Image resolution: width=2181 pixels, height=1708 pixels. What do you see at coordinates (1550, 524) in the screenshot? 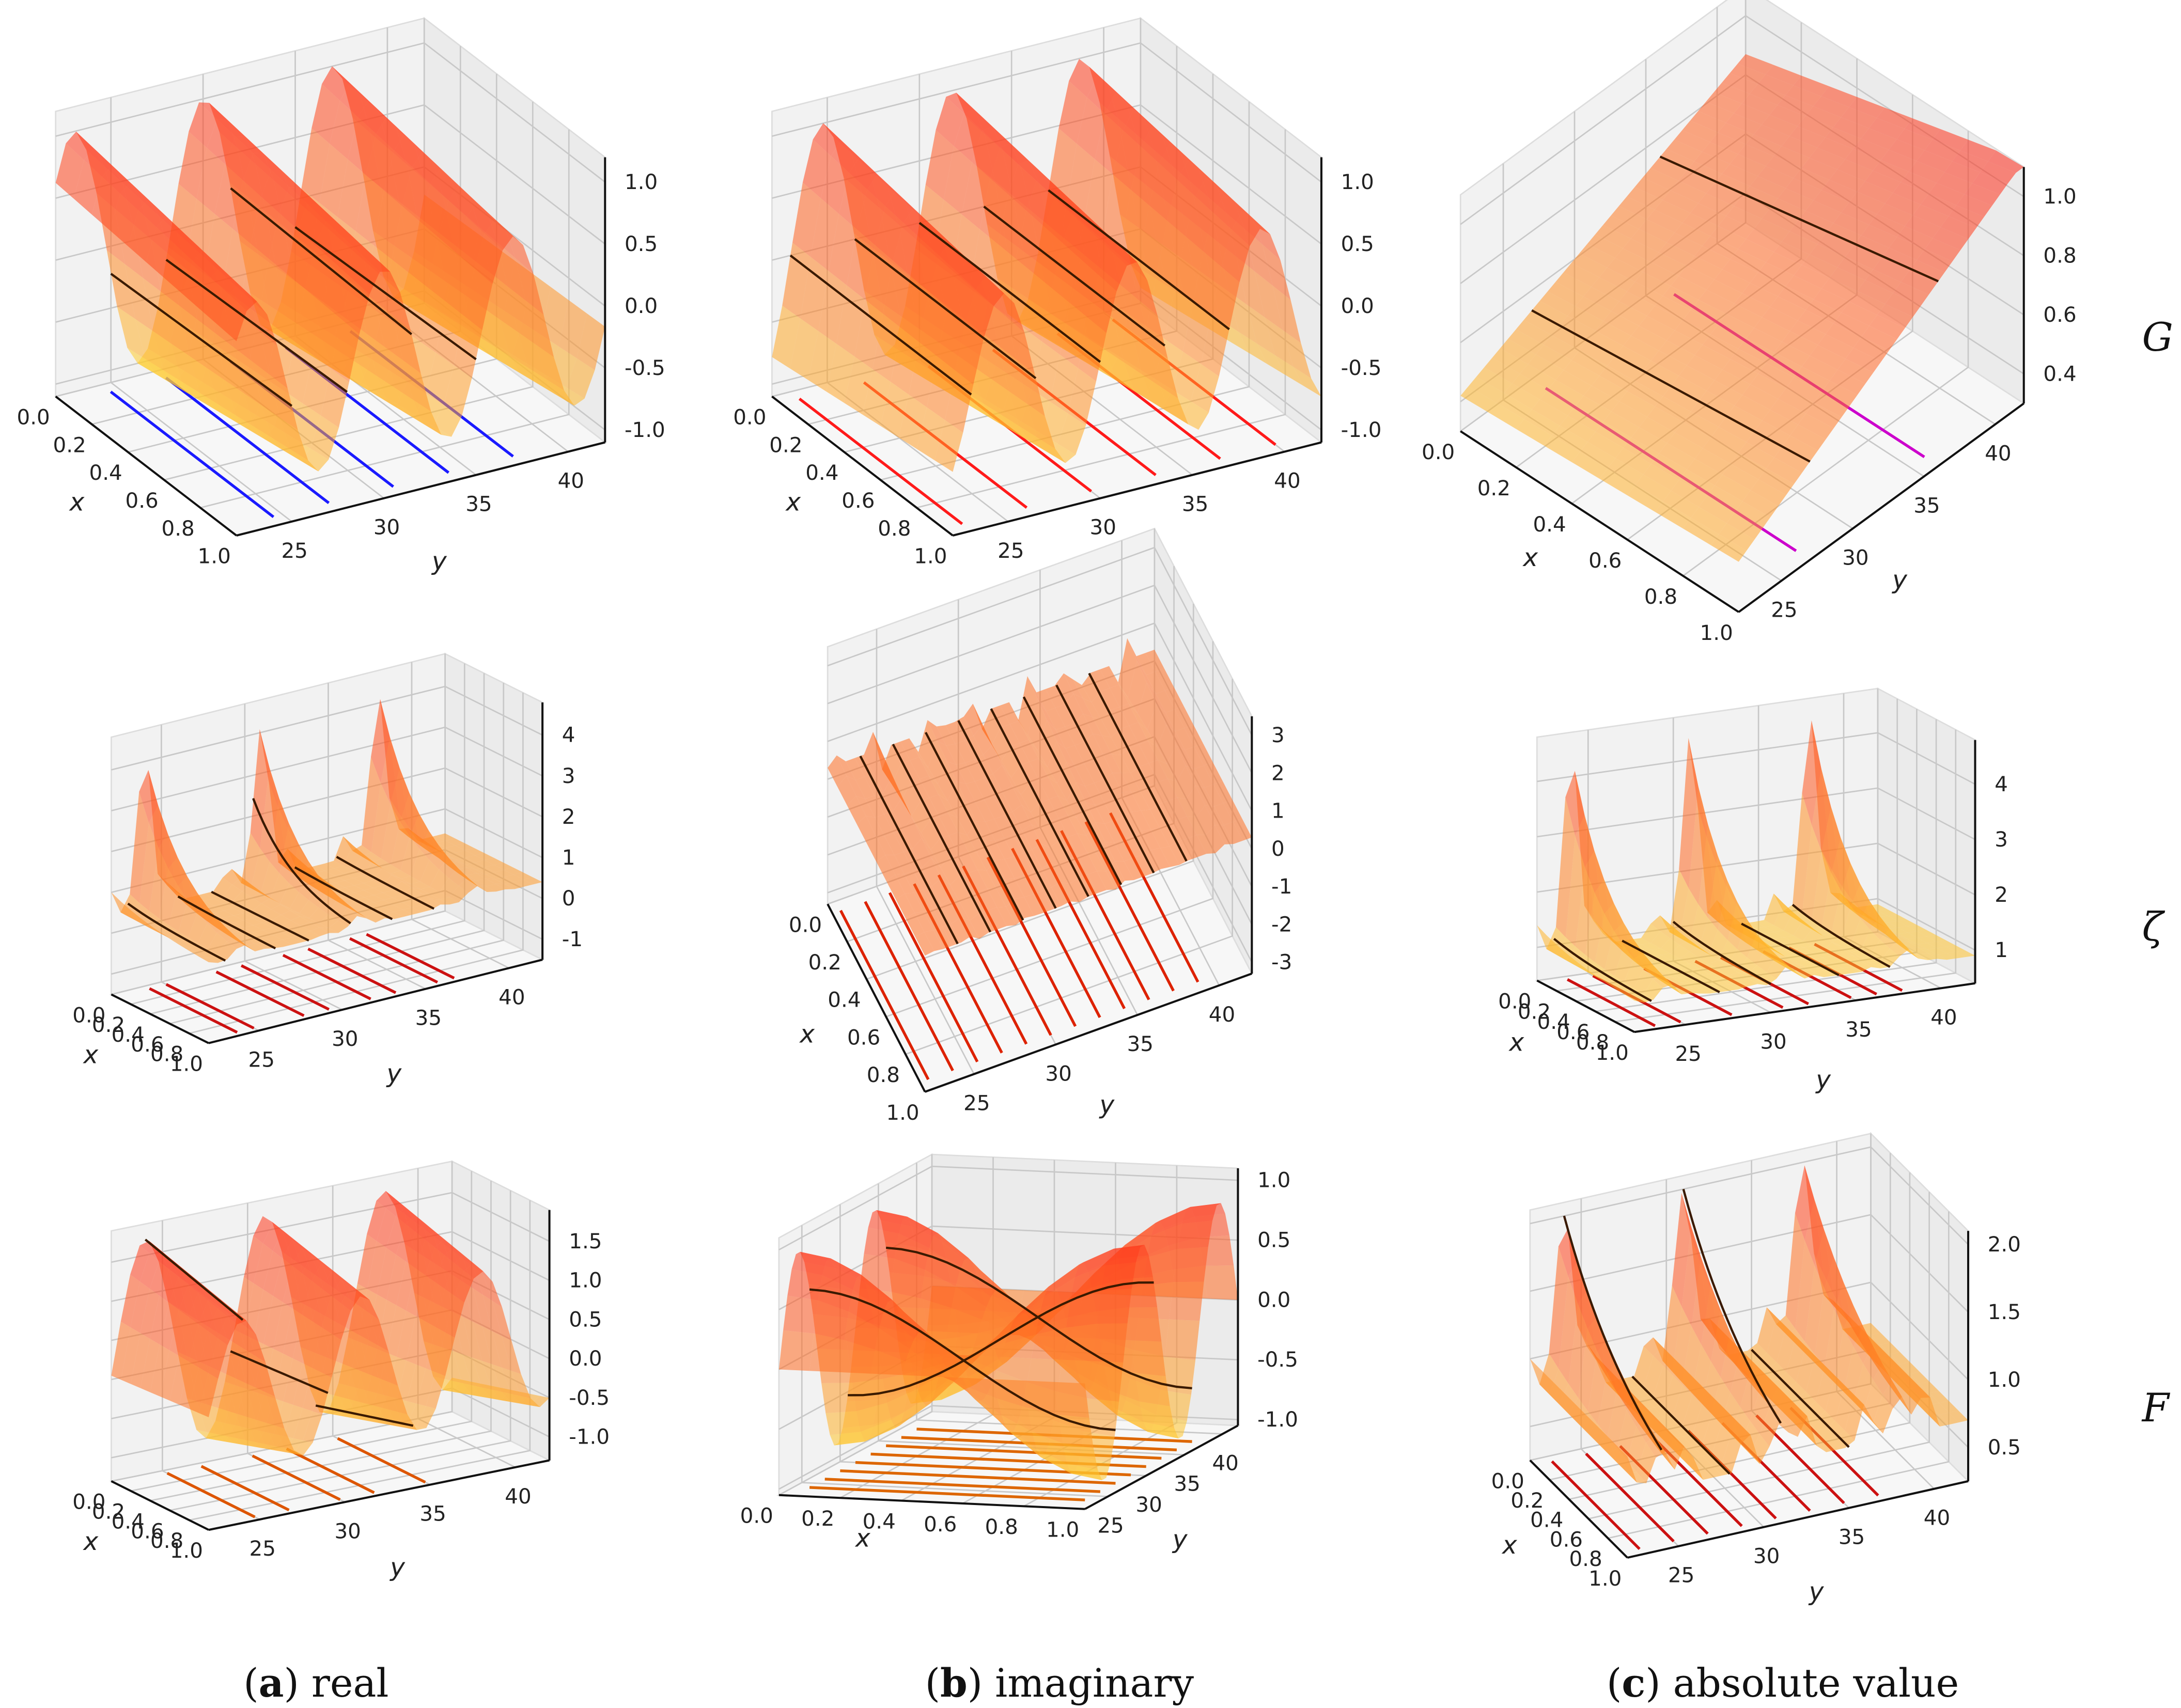
I see `x-tick-label: 0.4` at bounding box center [1550, 524].